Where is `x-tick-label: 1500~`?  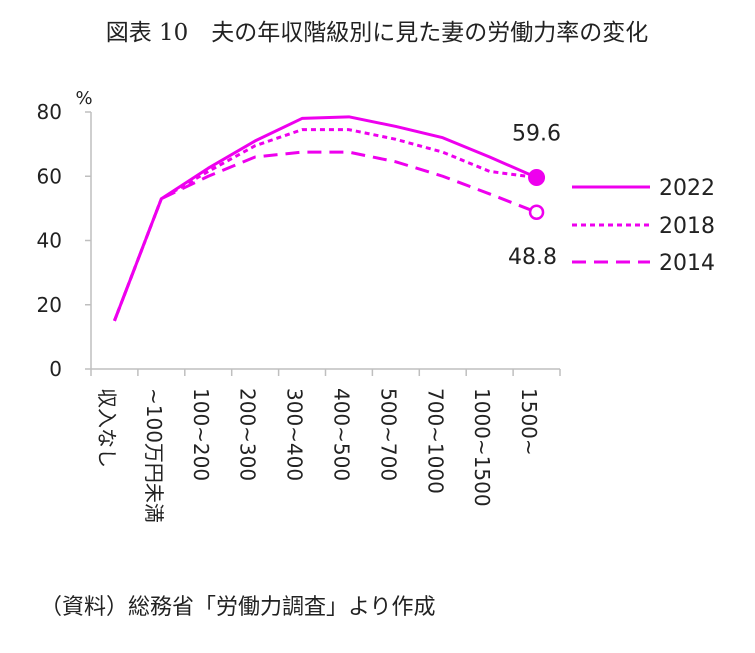
x-tick-label: 1500~ is located at coordinates (529, 422).